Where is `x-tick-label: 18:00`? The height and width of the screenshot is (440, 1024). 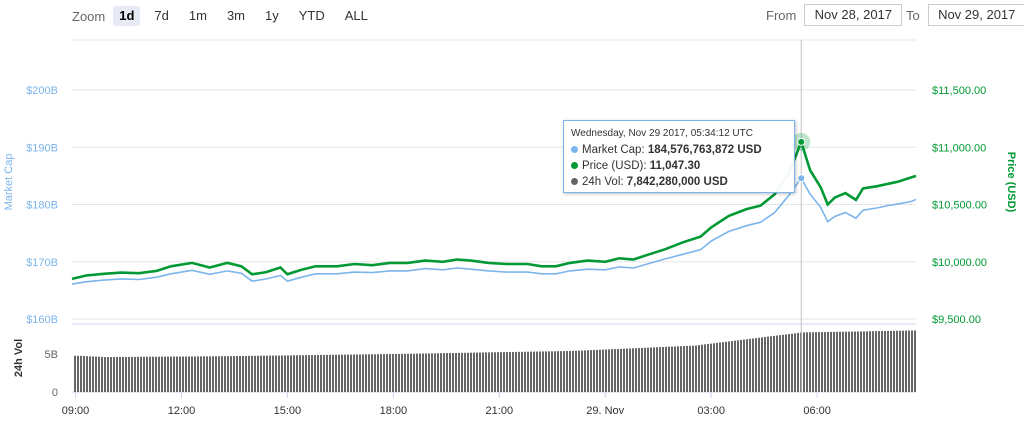
x-tick-label: 18:00 is located at coordinates (394, 411).